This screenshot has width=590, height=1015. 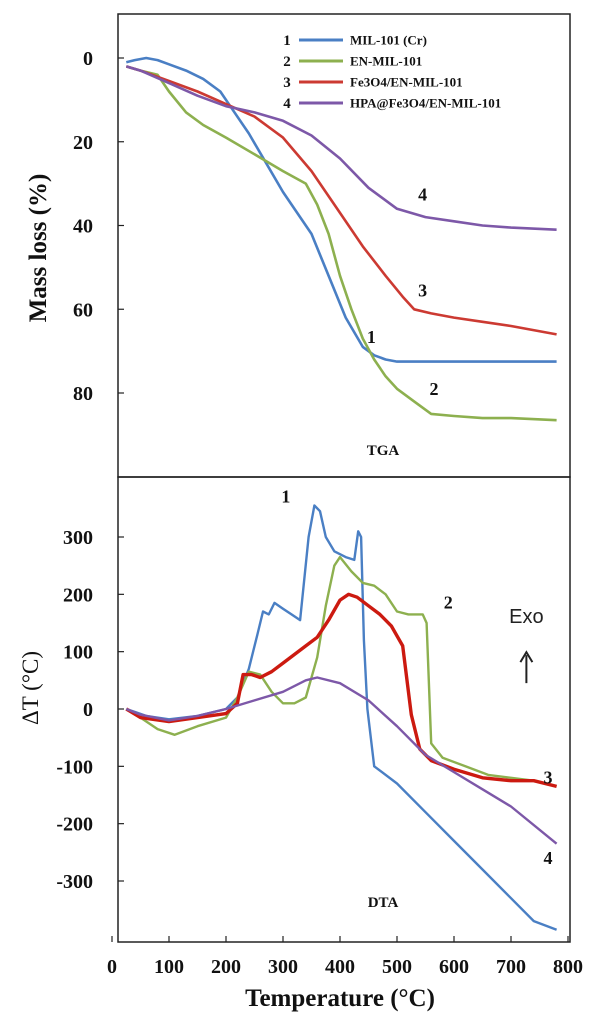 I want to click on legend-number-4: 4, so click(x=287, y=104).